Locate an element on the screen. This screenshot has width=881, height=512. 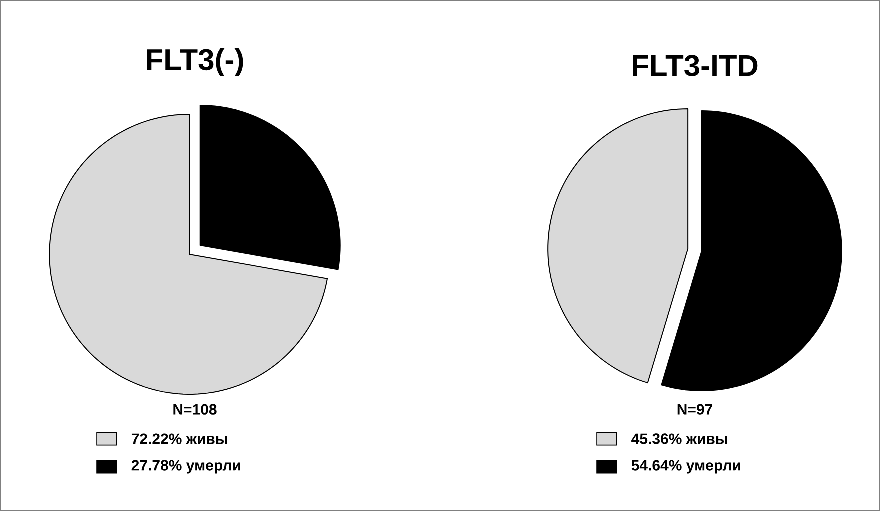
chart-title: FLT3-ITD is located at coordinates (695, 65).